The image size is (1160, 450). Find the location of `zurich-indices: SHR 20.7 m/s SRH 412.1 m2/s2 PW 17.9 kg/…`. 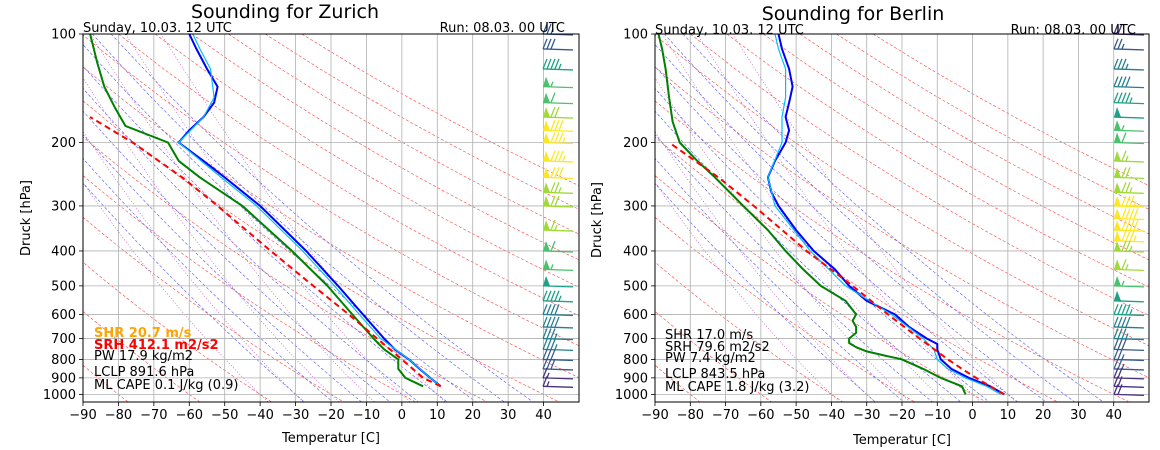

zurich-indices: SHR 20.7 m/s SRH 412.1 m2/s2 PW 17.9 kg/… is located at coordinates (166, 359).